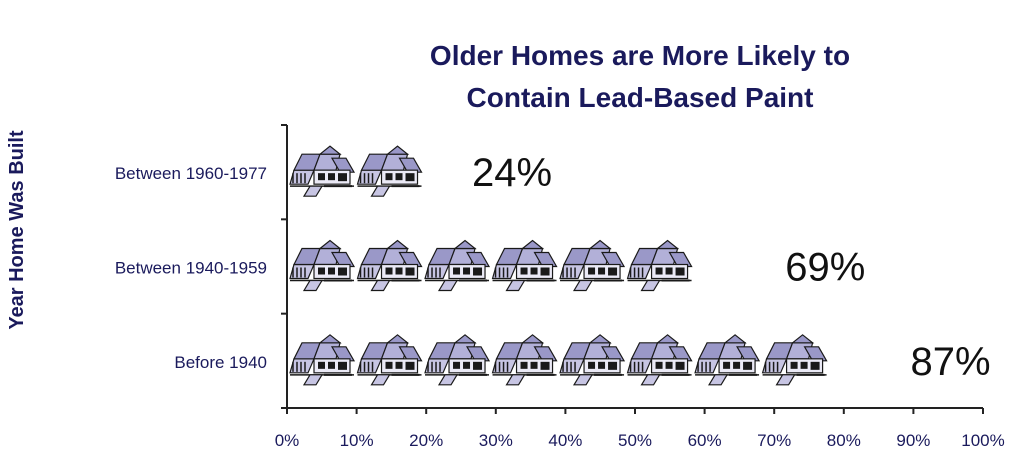  What do you see at coordinates (982, 440) in the screenshot?
I see `x-tick-label: 100%` at bounding box center [982, 440].